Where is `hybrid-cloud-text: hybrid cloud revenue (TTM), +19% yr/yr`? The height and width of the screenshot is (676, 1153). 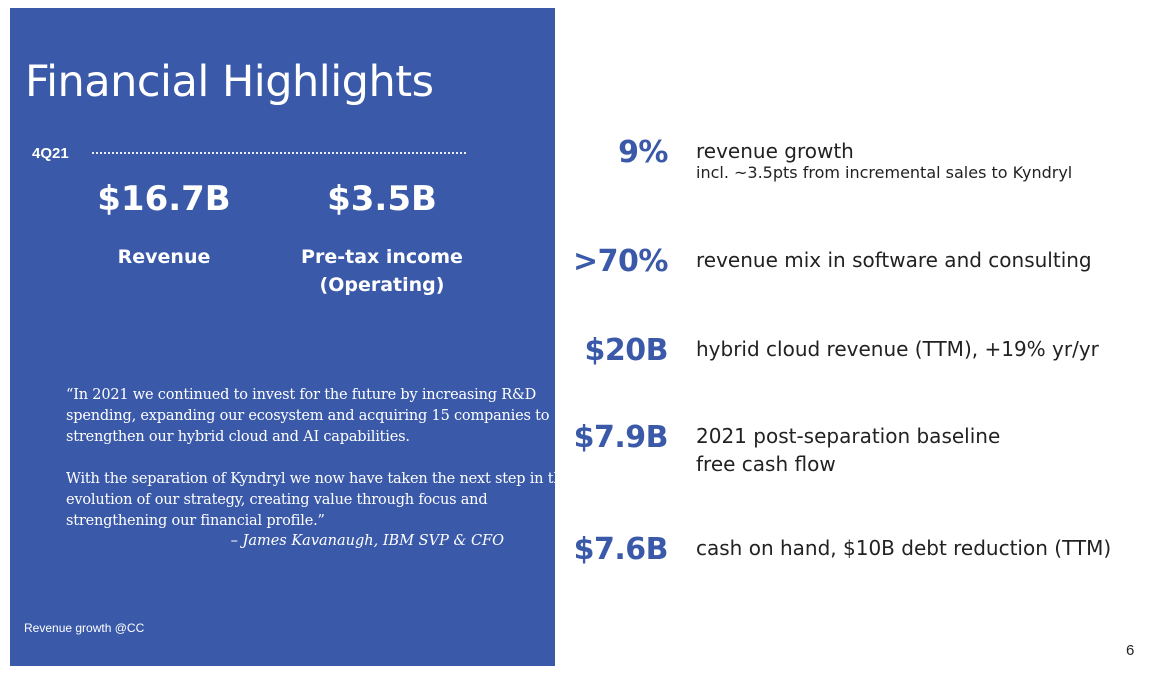 hybrid-cloud-text: hybrid cloud revenue (TTM), +19% yr/yr is located at coordinates (897, 349).